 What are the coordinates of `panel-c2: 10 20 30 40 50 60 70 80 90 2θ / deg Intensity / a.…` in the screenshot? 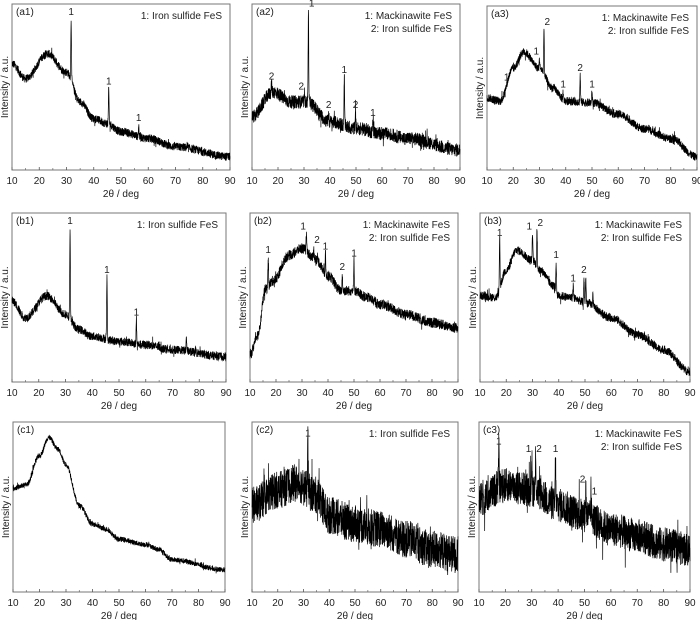 It's located at (352, 521).